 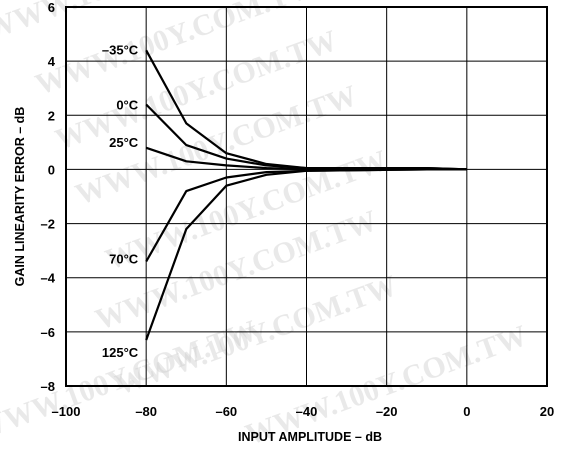 What do you see at coordinates (120, 352) in the screenshot?
I see `series-label: 125°C` at bounding box center [120, 352].